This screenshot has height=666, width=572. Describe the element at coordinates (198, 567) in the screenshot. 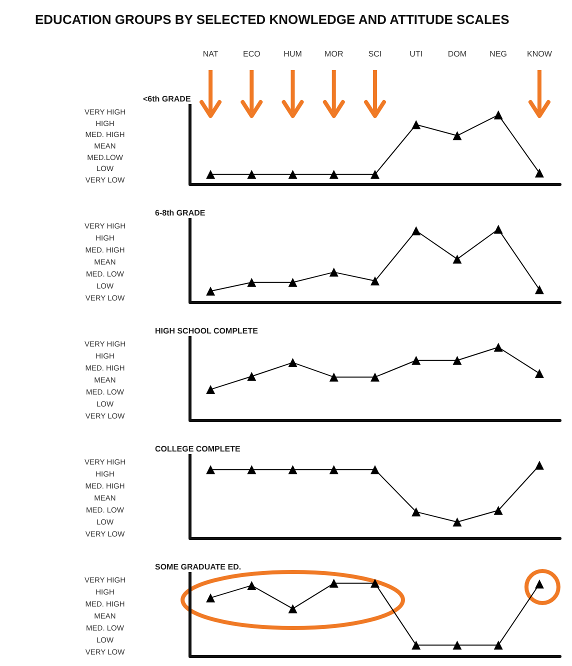

I see `chart-title: SOME GRADUATE ED.` at that location.